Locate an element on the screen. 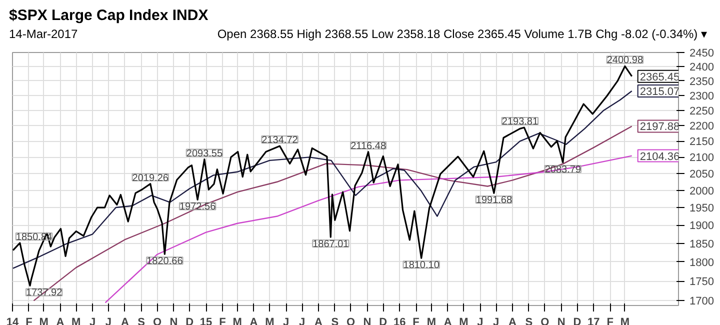 This screenshot has height=325, width=720. annotation: 1991.68 is located at coordinates (494, 200).